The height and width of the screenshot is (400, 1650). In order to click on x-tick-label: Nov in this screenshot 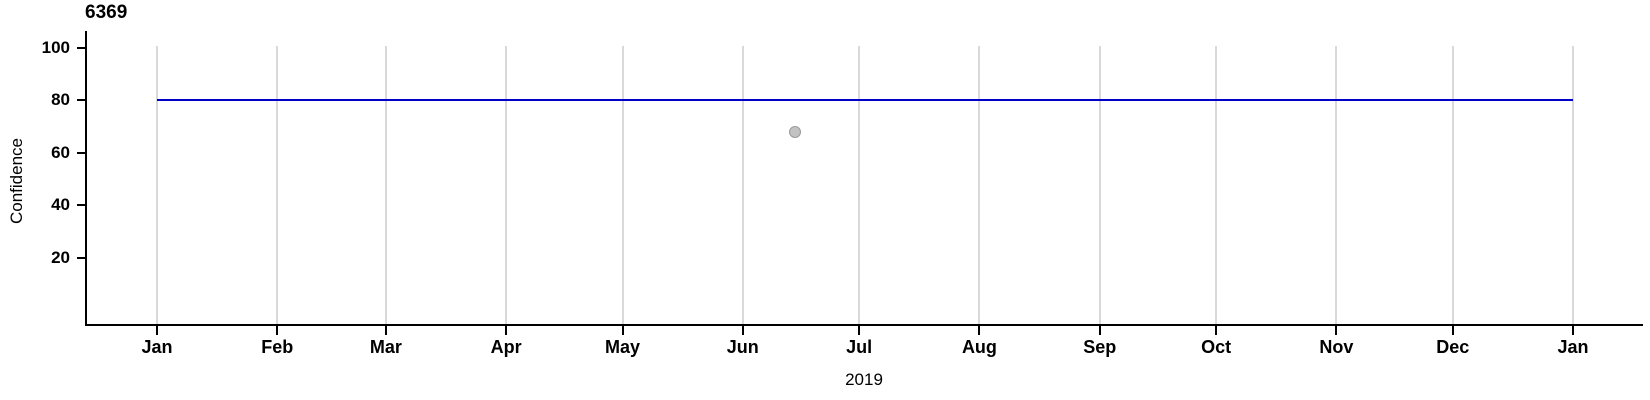, I will do `click(1336, 347)`.